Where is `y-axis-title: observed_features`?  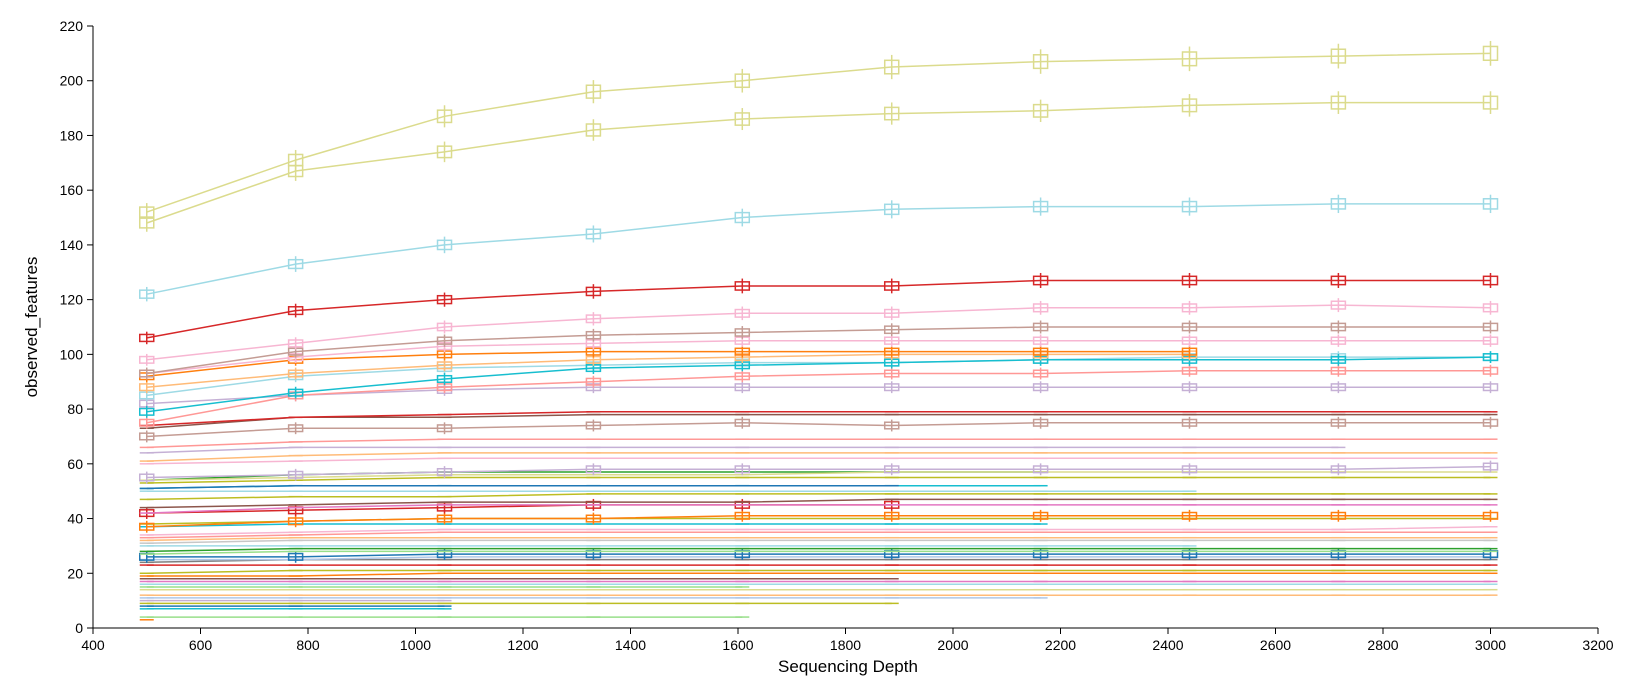 y-axis-title: observed_features is located at coordinates (31, 327).